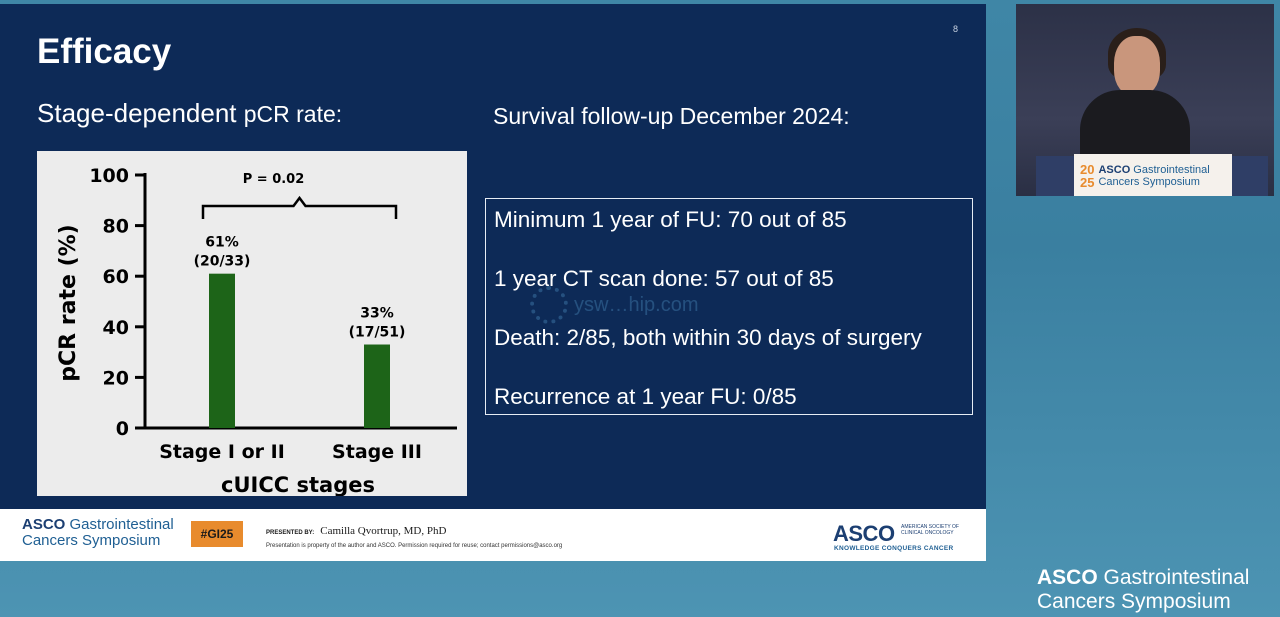 Image resolution: width=1280 pixels, height=617 pixels. Describe the element at coordinates (104, 51) in the screenshot. I see `slide-title: Efficacy` at that location.